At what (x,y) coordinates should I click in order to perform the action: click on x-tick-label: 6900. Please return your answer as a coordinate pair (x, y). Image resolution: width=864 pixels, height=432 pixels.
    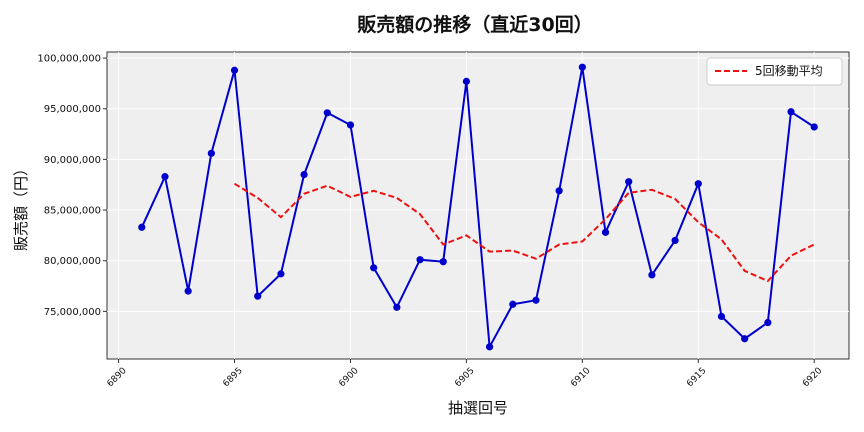
    Looking at the image, I should click on (348, 377).